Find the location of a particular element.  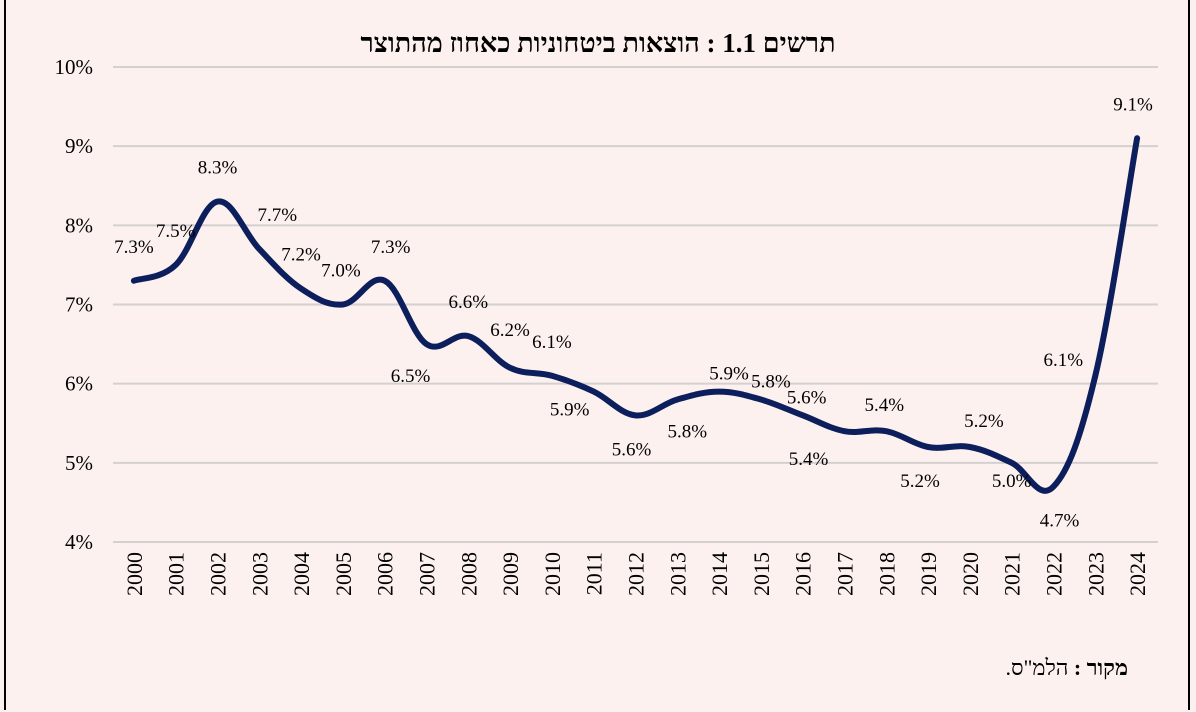

x-tick-label: 2021 is located at coordinates (1012, 574).